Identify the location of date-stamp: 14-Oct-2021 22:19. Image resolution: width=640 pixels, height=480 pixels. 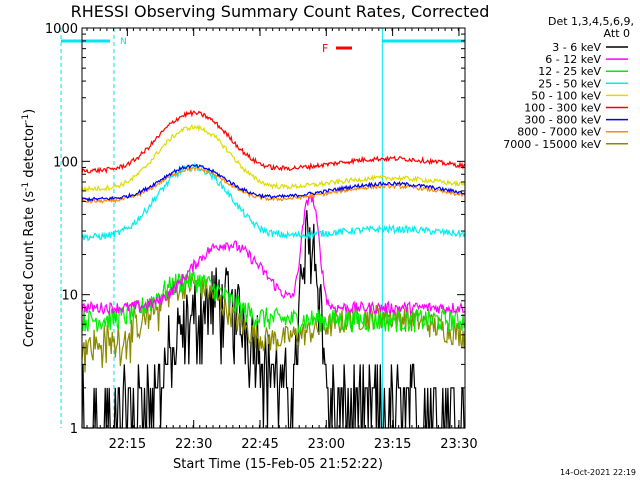
(598, 472).